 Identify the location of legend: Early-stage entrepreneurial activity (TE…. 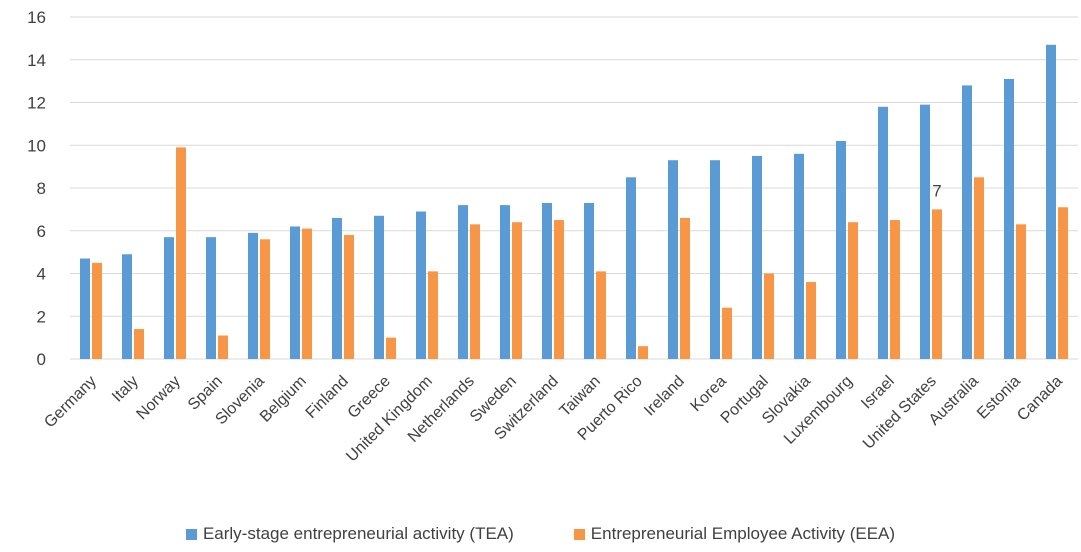
(540, 534).